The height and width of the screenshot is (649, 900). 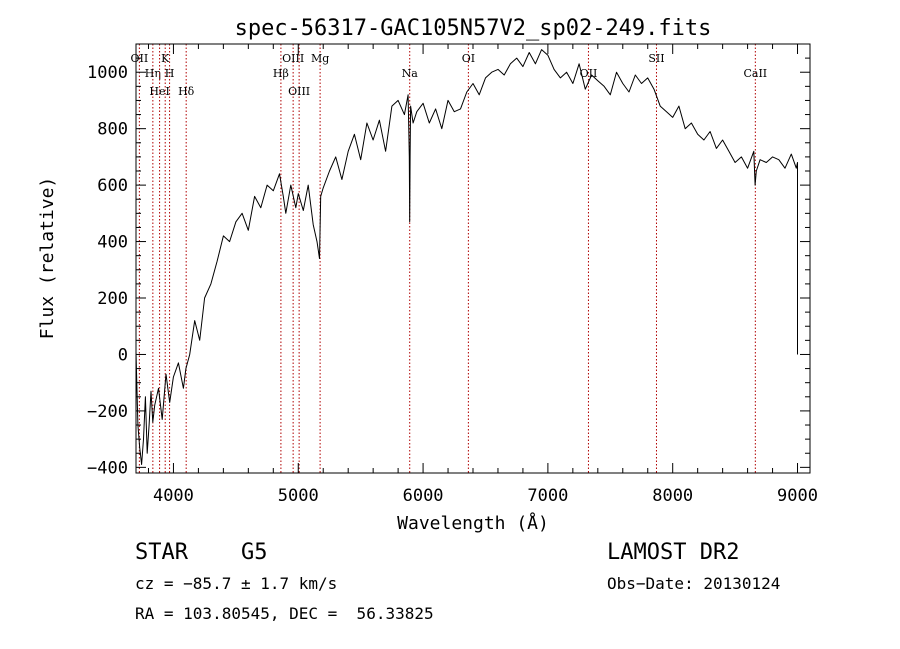 What do you see at coordinates (47, 258) in the screenshot?
I see `y-axis-label: Flux (relative)` at bounding box center [47, 258].